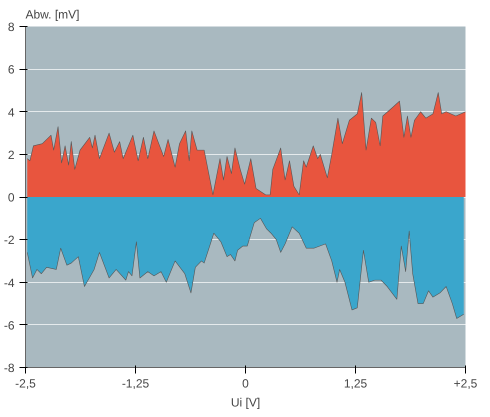 The height and width of the screenshot is (417, 490). Describe the element at coordinates (11, 197) in the screenshot. I see `y-tick-label: 0` at that location.